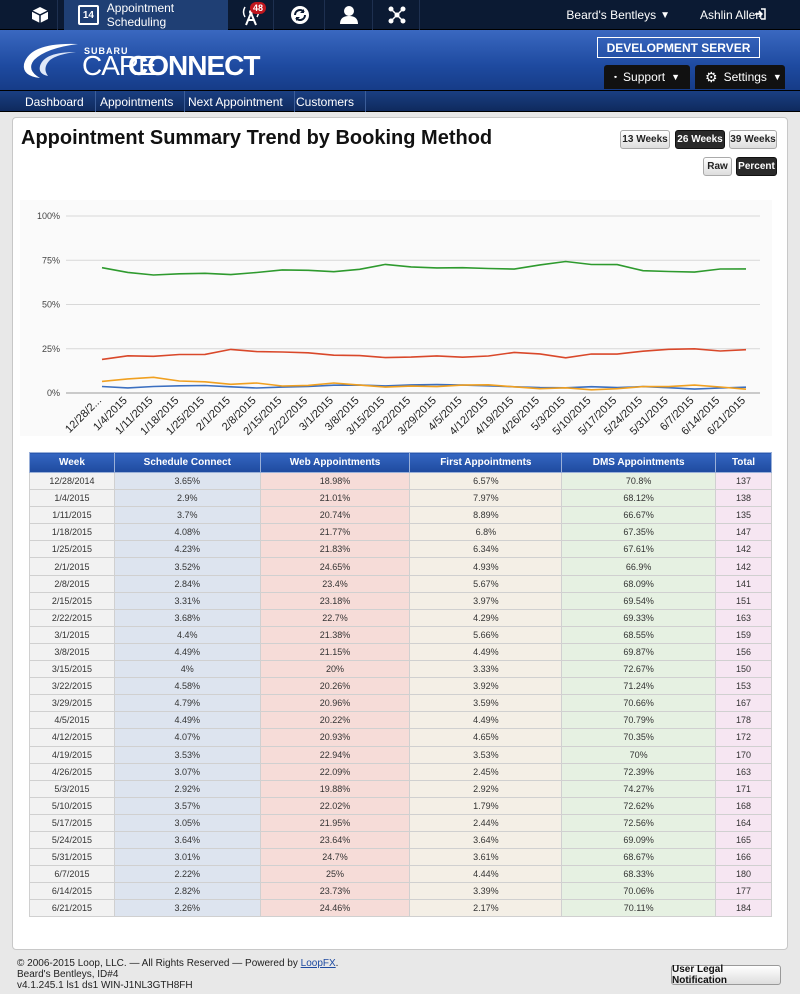 The image size is (800, 994). Describe the element at coordinates (639, 617) in the screenshot. I see `cell-dms-appointments: 69.33%` at that location.